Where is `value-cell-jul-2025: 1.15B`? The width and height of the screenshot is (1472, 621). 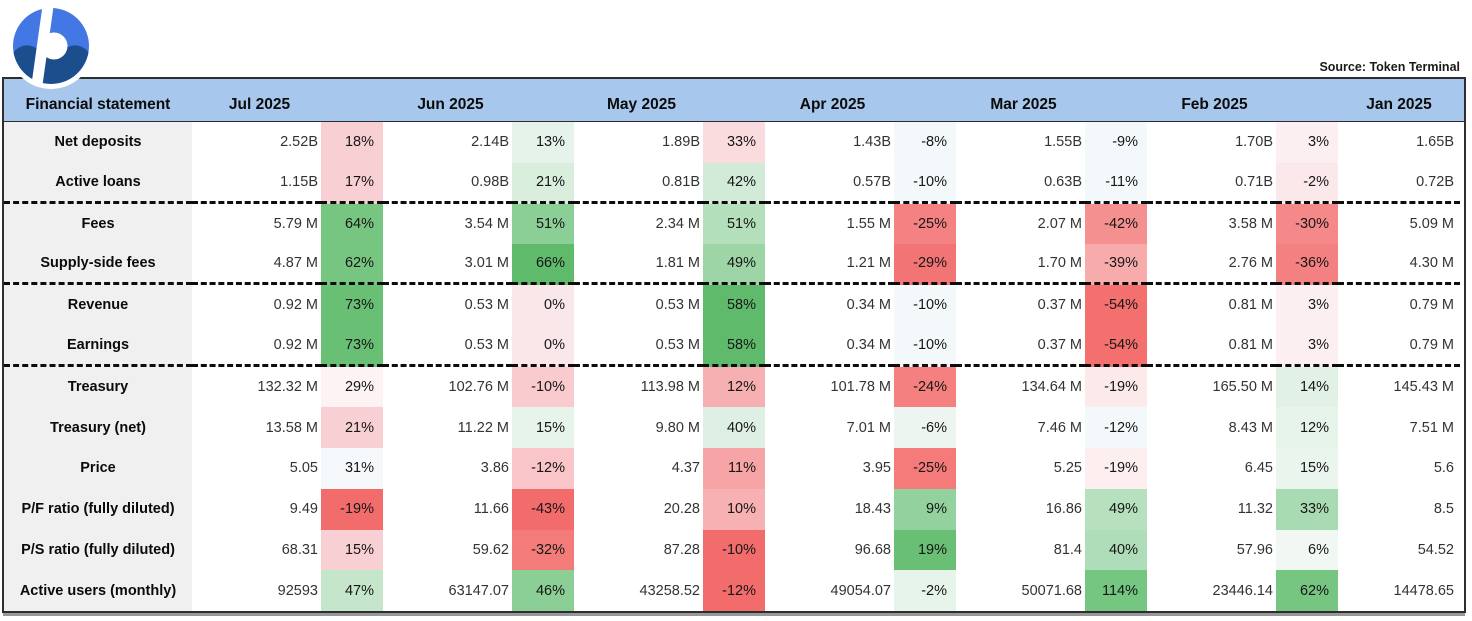
value-cell-jul-2025: 1.15B is located at coordinates (256, 183).